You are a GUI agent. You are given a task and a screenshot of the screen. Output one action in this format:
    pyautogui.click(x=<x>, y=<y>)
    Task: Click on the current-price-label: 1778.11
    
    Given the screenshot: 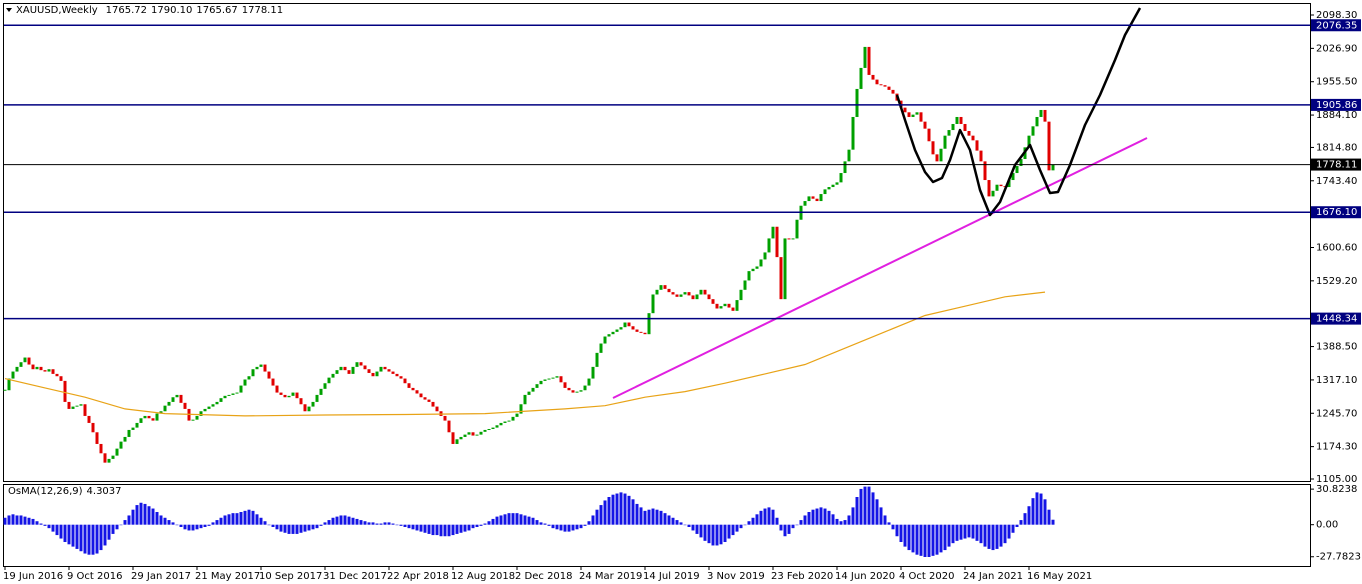 What is the action you would take?
    pyautogui.click(x=1336, y=165)
    